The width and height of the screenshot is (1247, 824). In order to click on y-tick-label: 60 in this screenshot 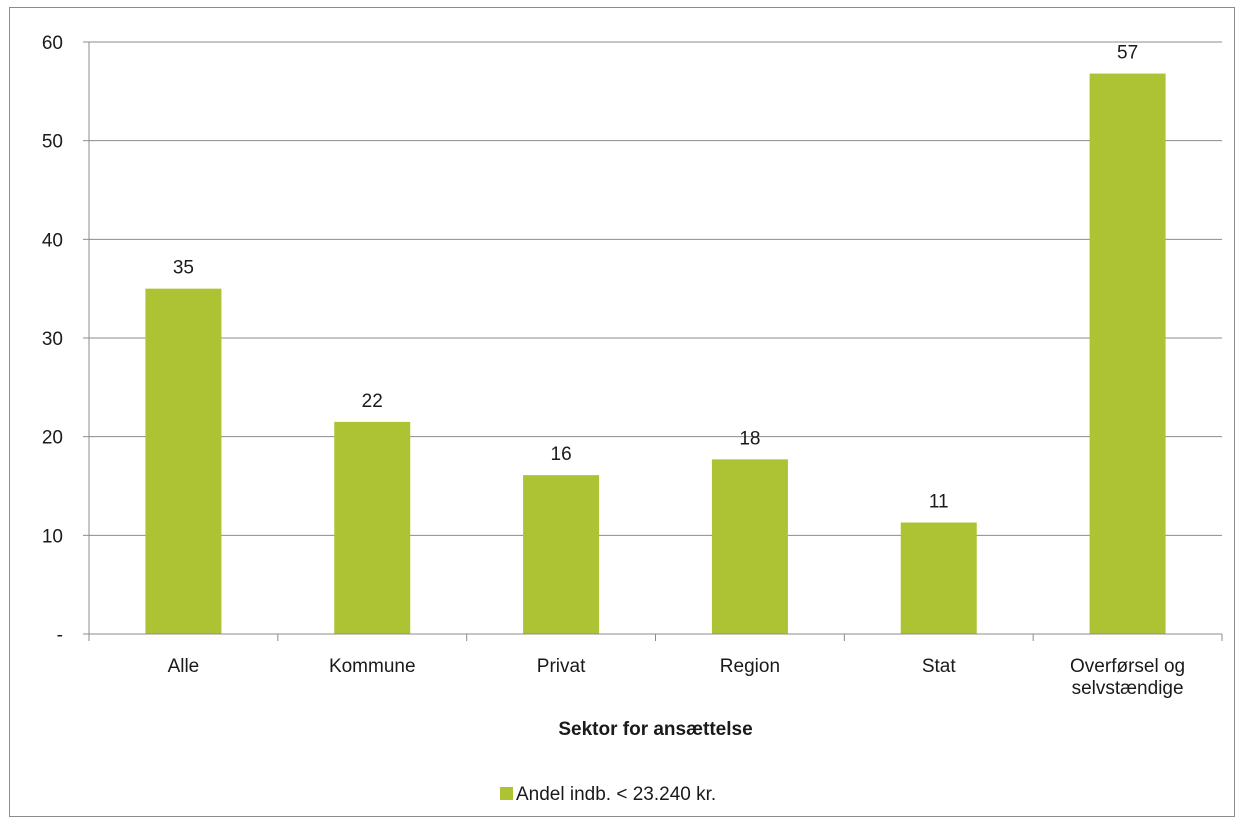, I will do `click(52, 43)`.